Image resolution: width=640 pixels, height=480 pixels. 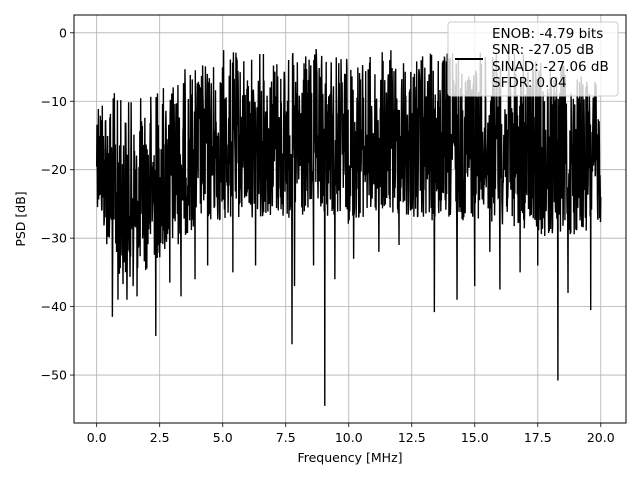 I want to click on legend-sinad: SINAD: -27.06 dB, so click(x=550, y=67).